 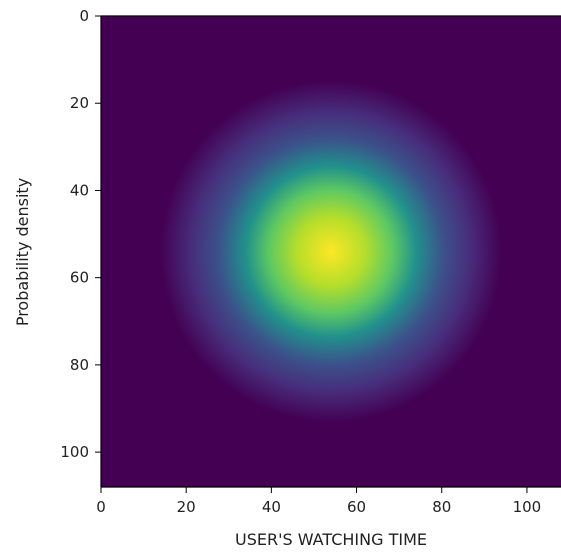 What do you see at coordinates (79, 103) in the screenshot?
I see `y-tick-label: 20` at bounding box center [79, 103].